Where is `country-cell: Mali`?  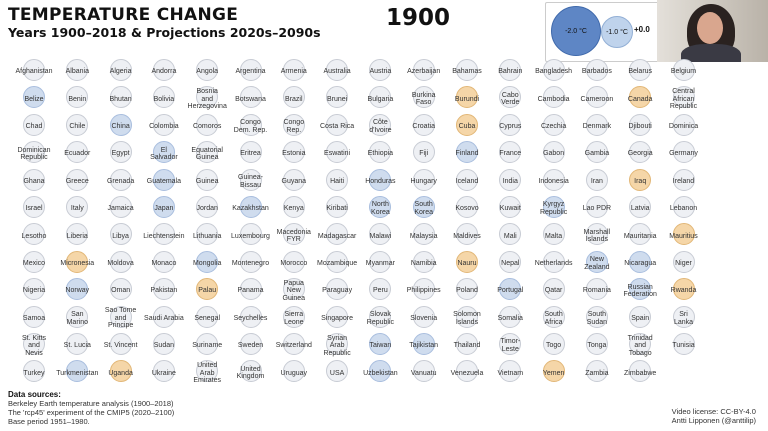
country-cell: Mali is located at coordinates (510, 236).